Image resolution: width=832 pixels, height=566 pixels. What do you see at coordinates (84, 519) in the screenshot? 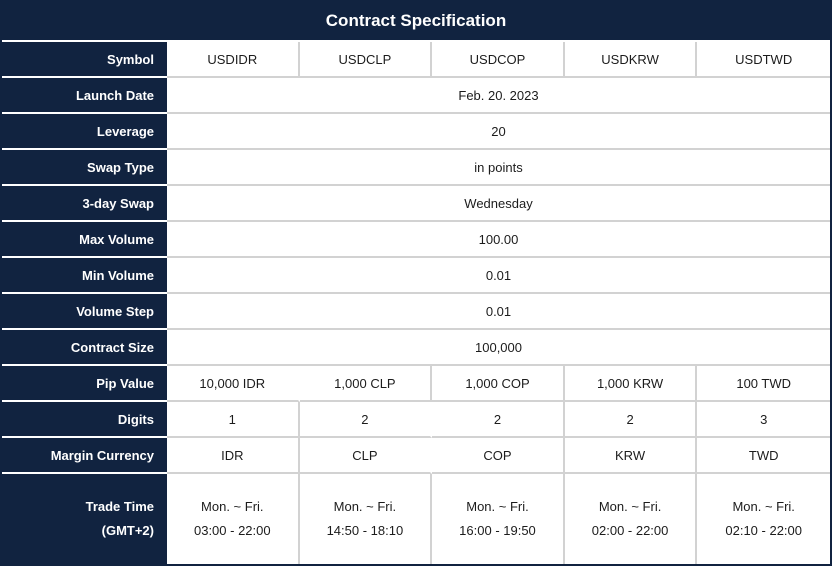
I see `row-label-trade-time: Trade Time (GMT+2)` at bounding box center [84, 519].